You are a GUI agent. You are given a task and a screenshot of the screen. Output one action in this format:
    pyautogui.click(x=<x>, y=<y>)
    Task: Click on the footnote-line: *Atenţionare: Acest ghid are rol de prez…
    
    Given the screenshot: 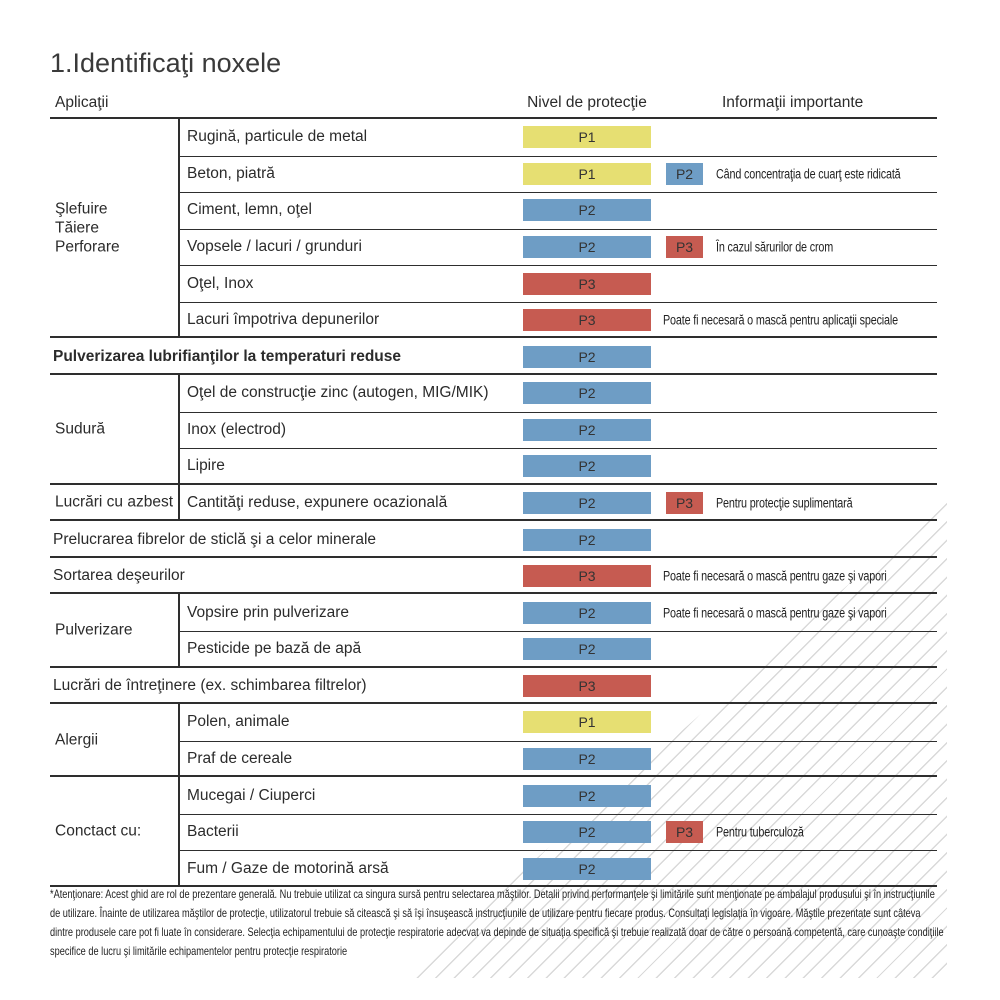 What is the action you would take?
    pyautogui.click(x=525, y=896)
    